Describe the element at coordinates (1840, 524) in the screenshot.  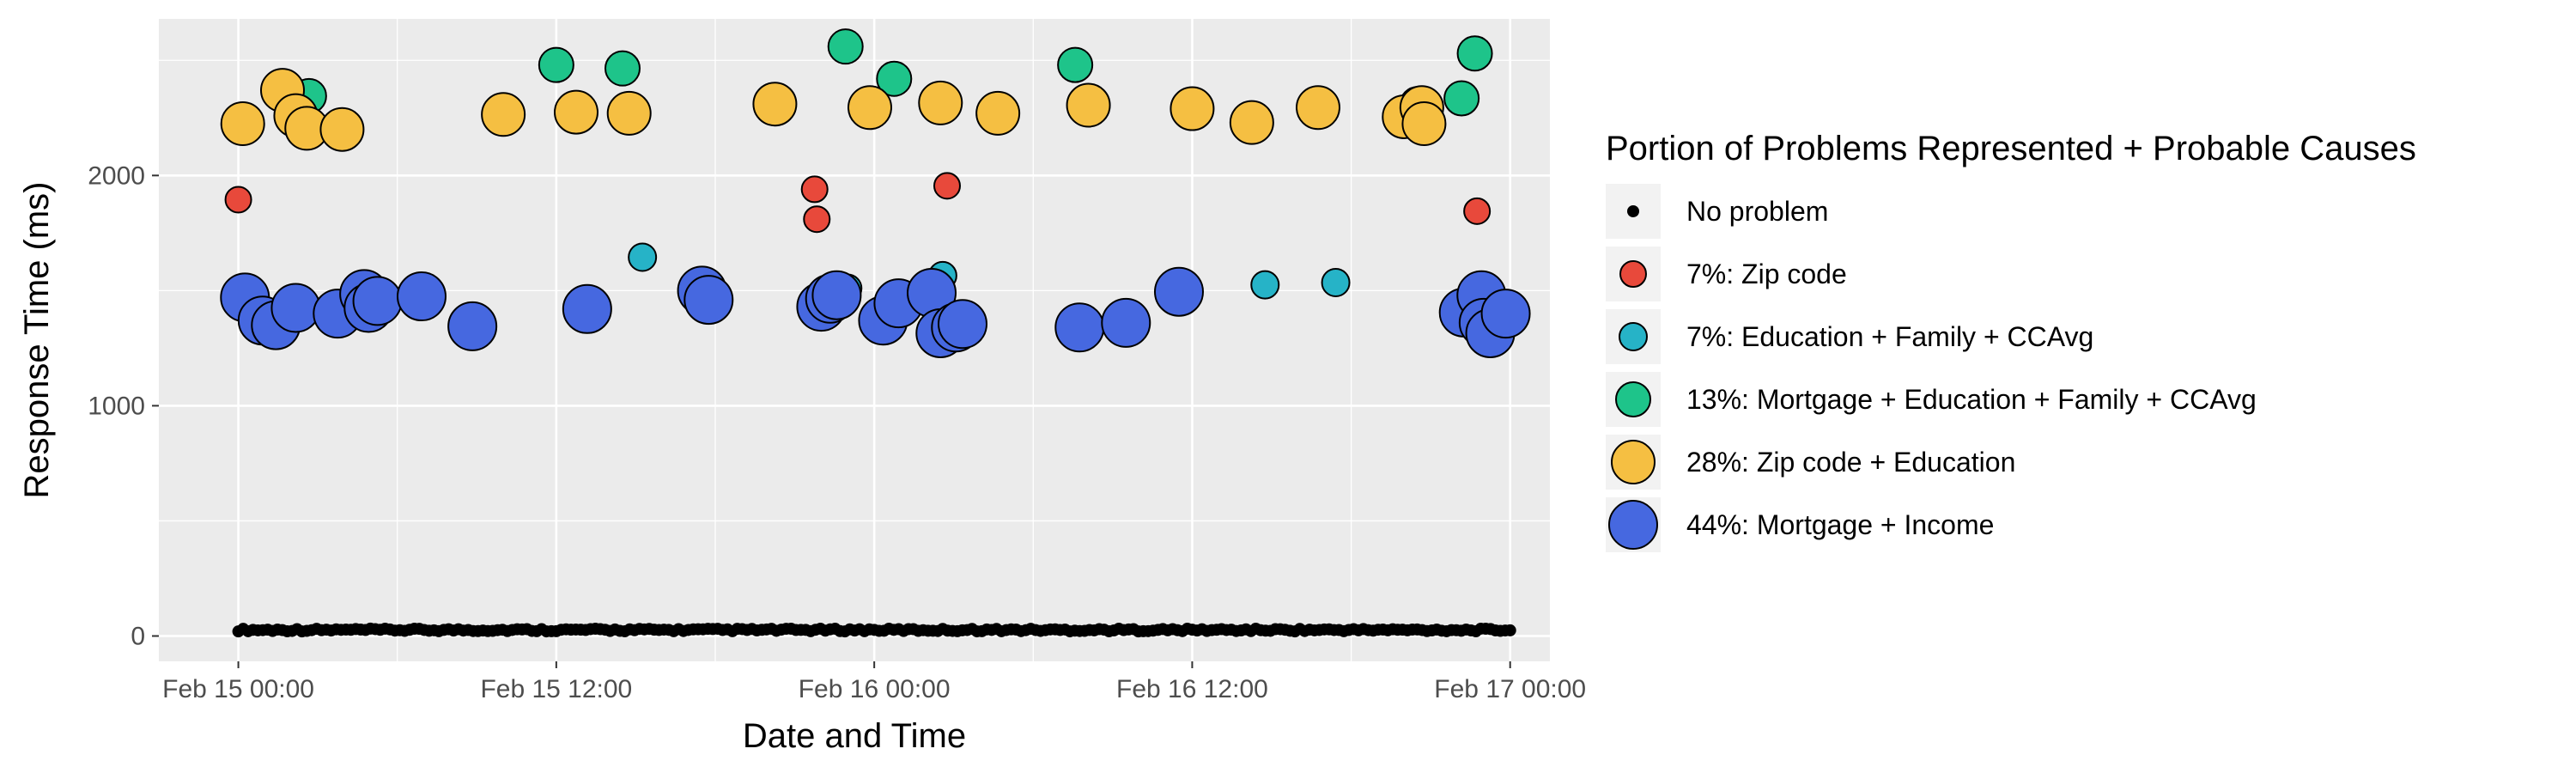
I see `legend-entry-label: 44%: Mortgage + Income` at that location.